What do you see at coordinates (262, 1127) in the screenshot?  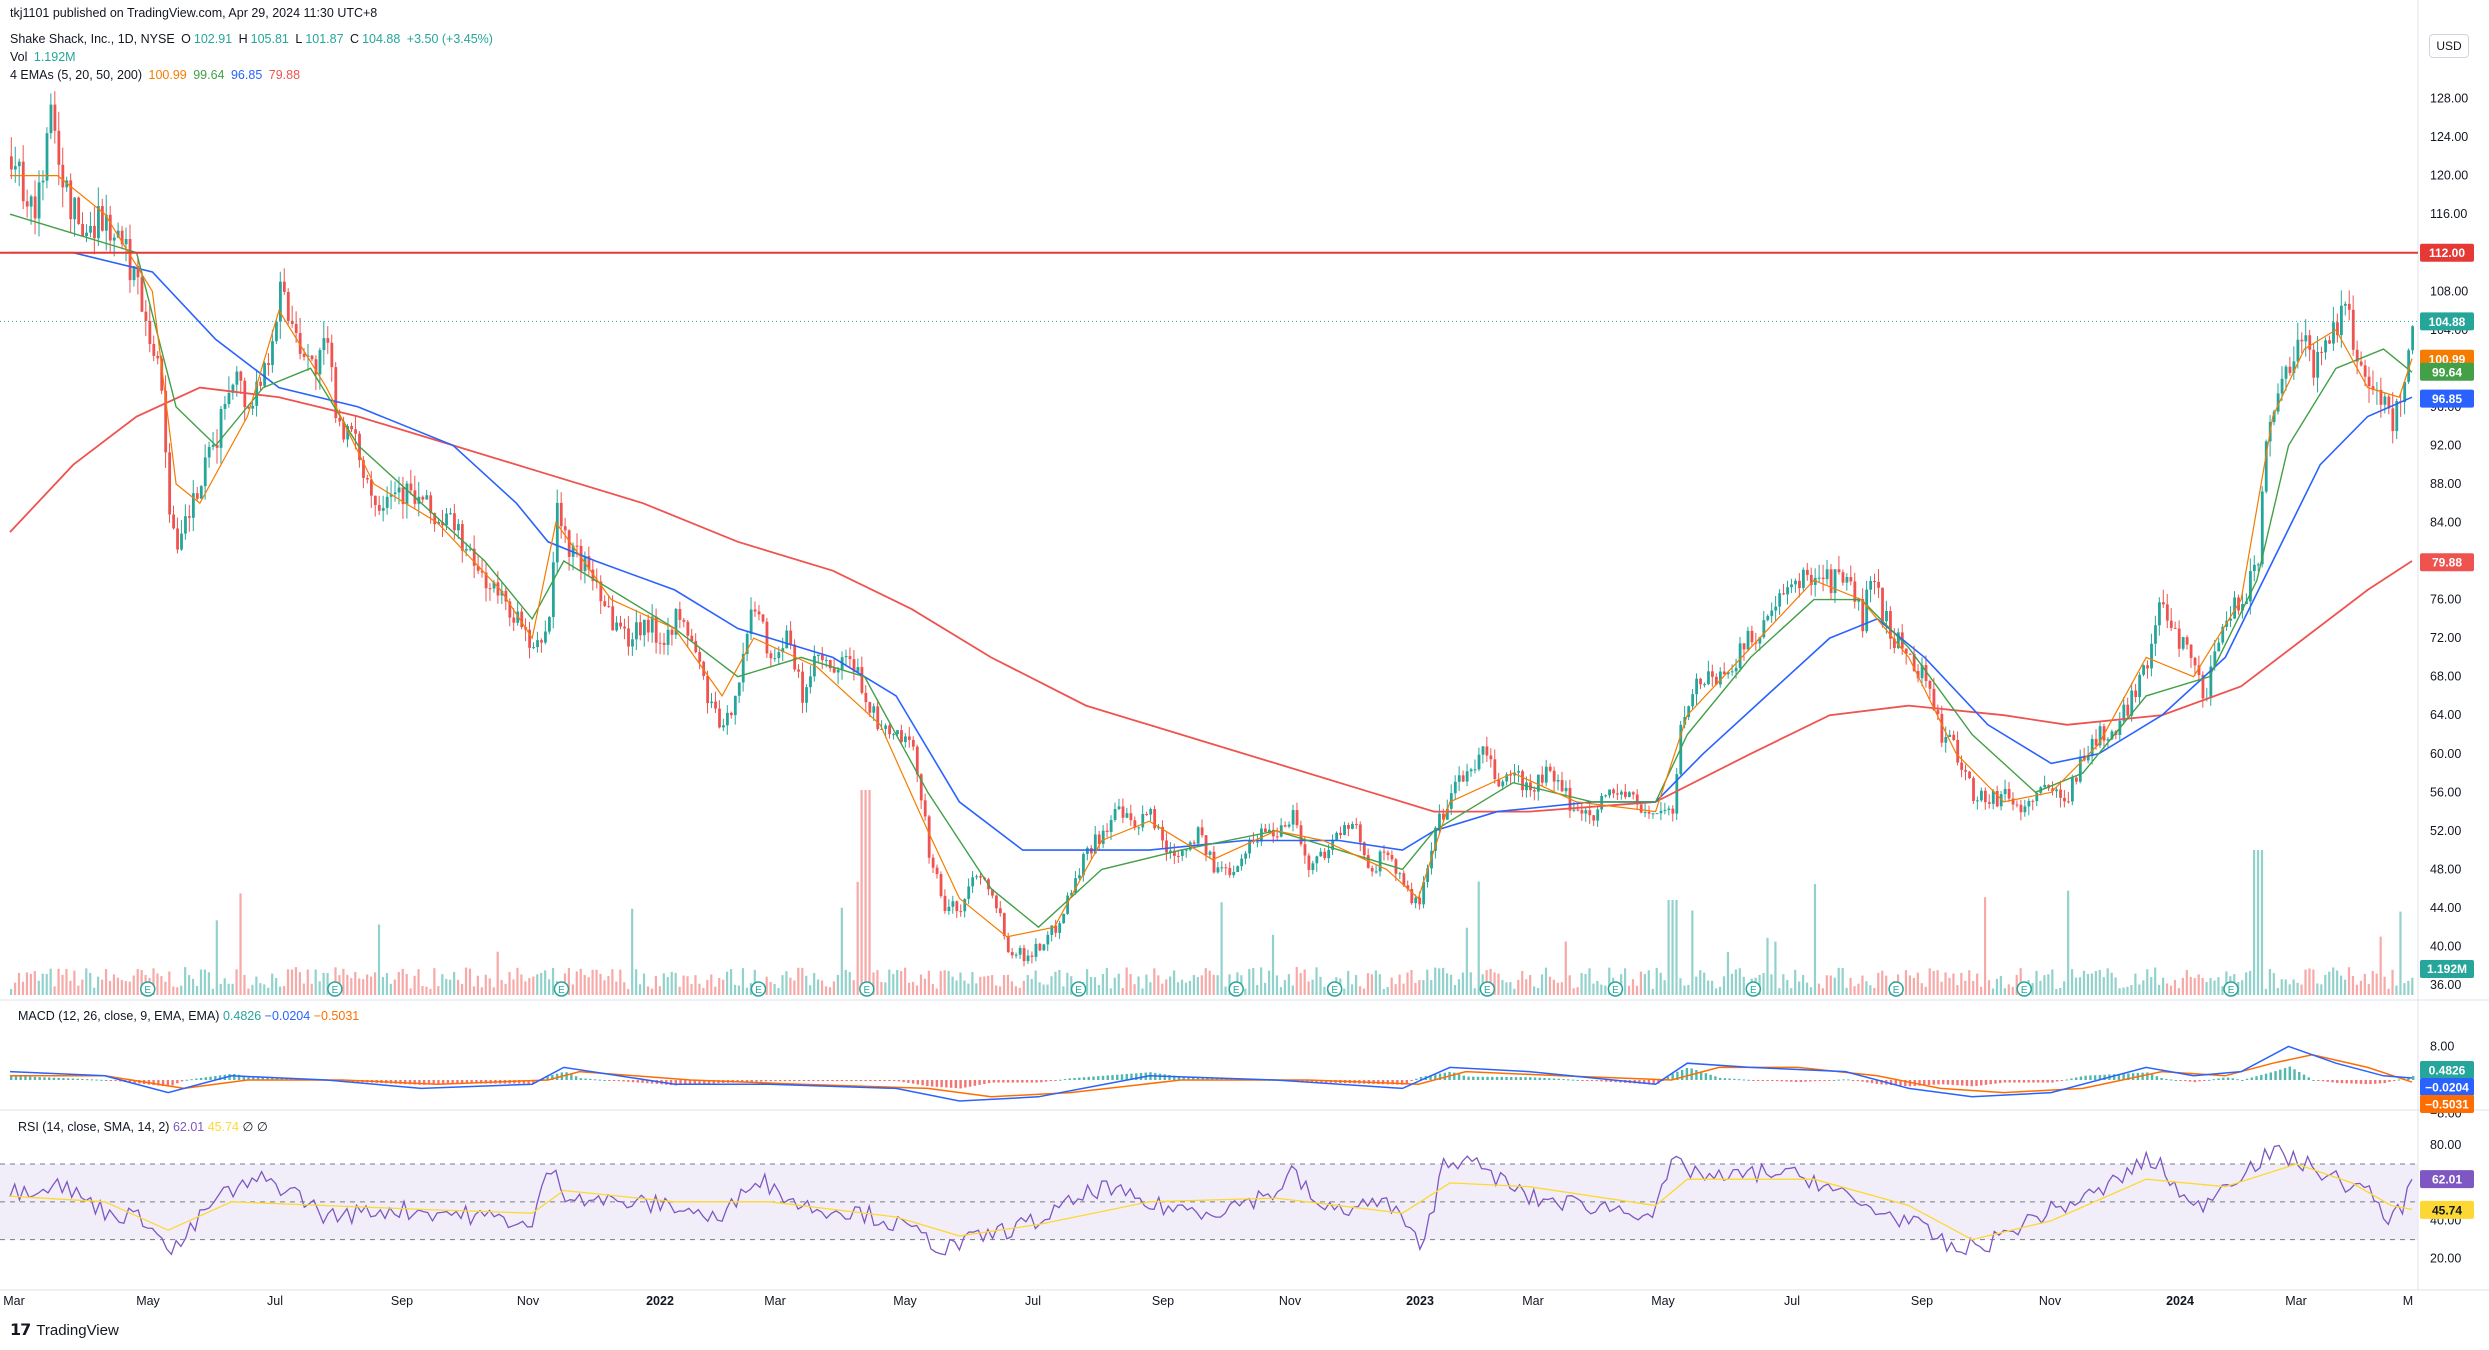 I see `rsi-lower-value: ∅` at bounding box center [262, 1127].